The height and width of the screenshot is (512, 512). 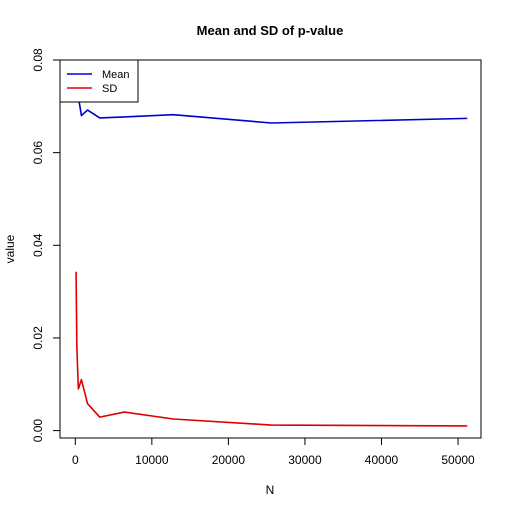 I want to click on x-tick-label: 30000, so click(x=305, y=460).